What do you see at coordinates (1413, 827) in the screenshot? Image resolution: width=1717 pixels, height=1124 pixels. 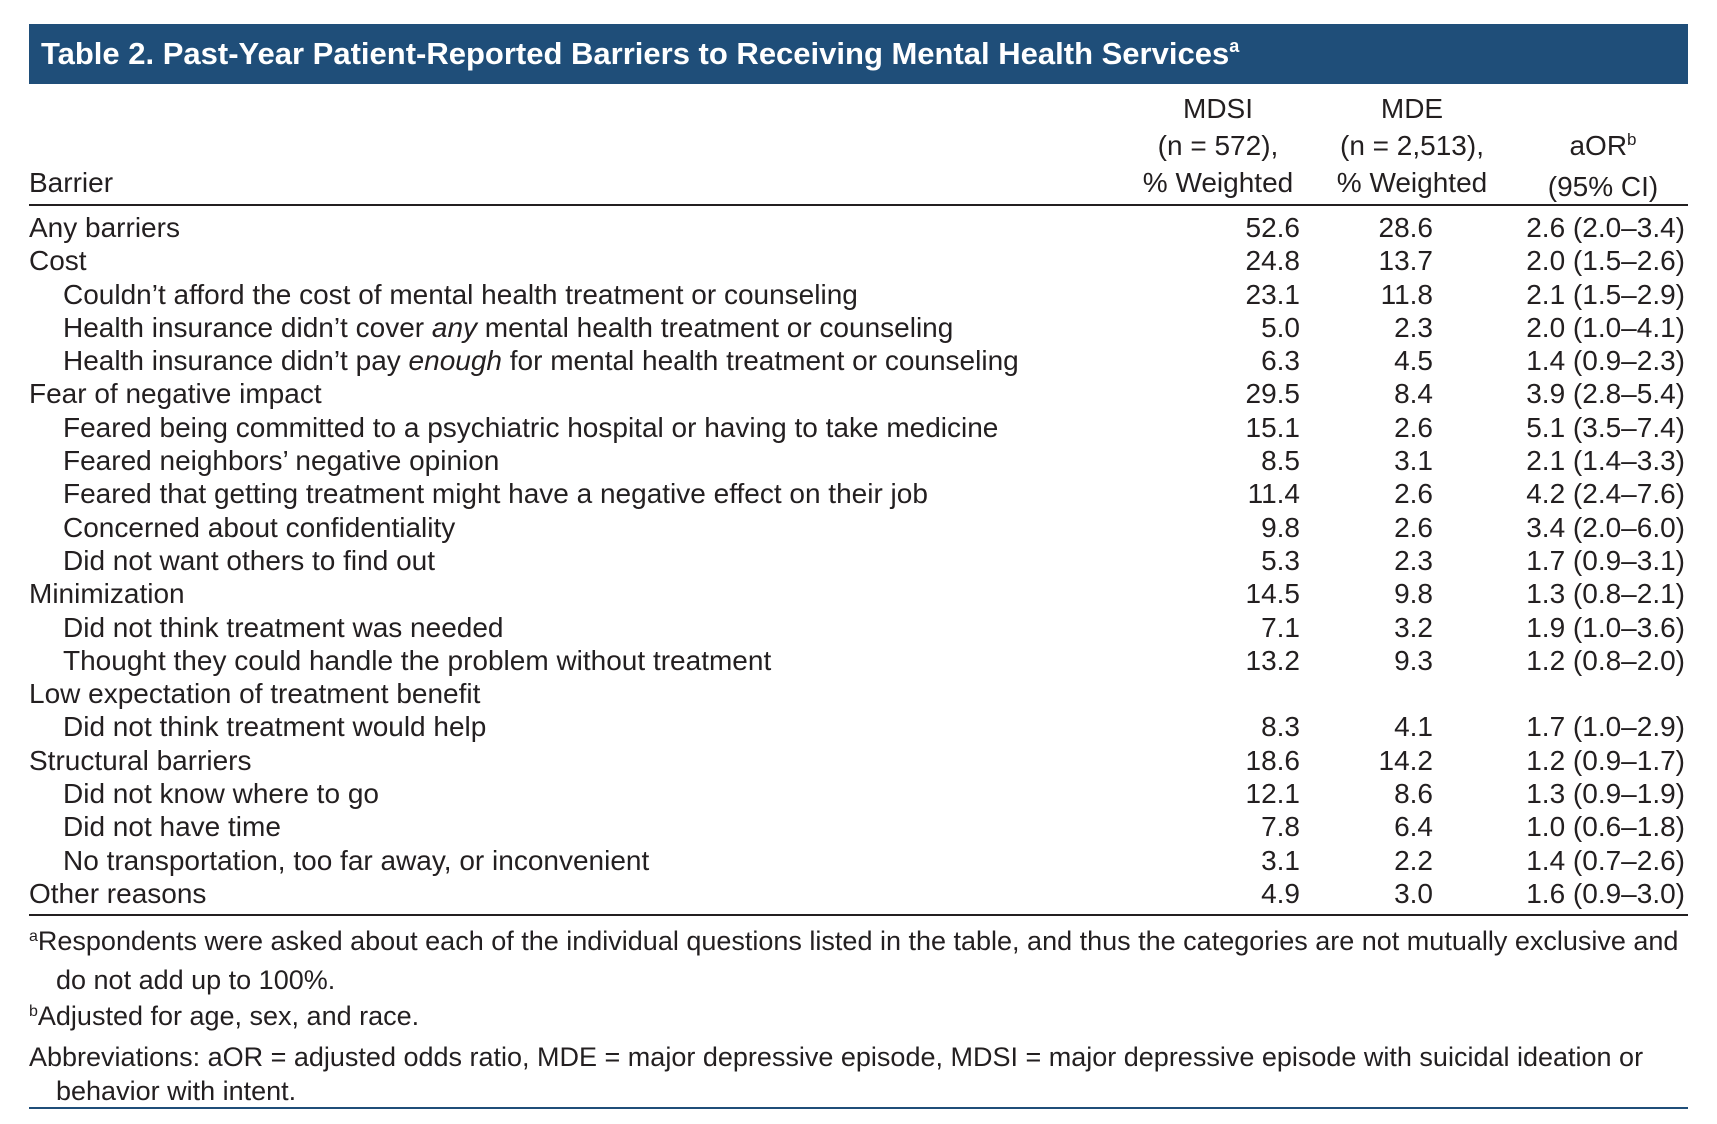 I see `mde-value: 6.4` at bounding box center [1413, 827].